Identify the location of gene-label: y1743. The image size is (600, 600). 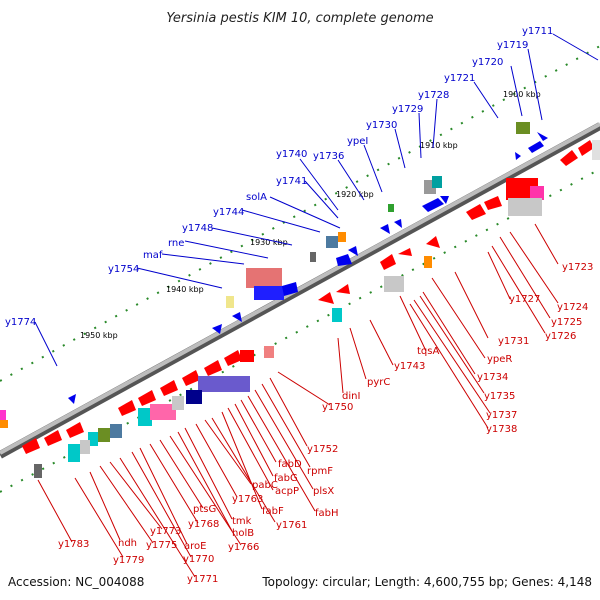
(409, 366).